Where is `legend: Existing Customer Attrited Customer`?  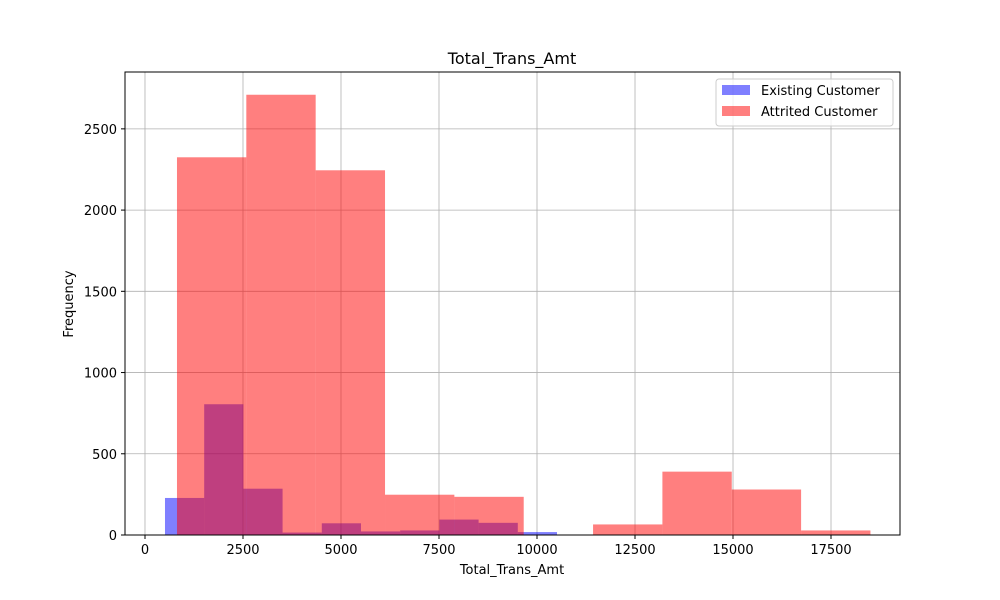 legend: Existing Customer Attrited Customer is located at coordinates (804, 102).